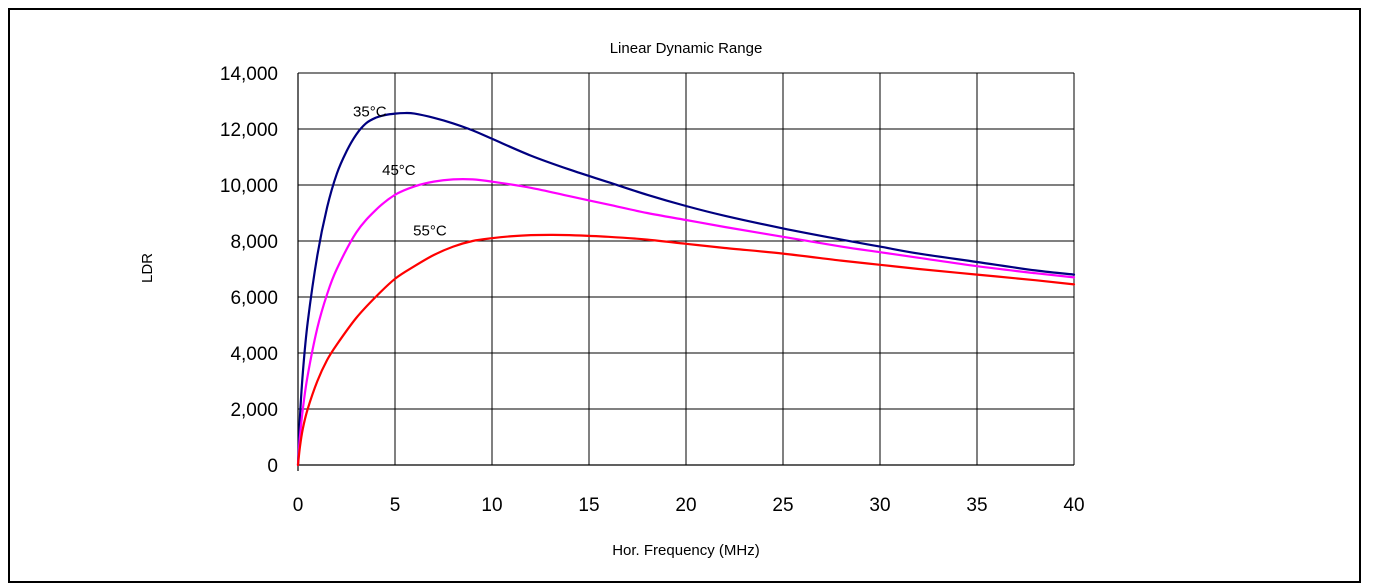 Image resolution: width=1374 pixels, height=583 pixels. I want to click on y-tick-label: 12,000, so click(249, 130).